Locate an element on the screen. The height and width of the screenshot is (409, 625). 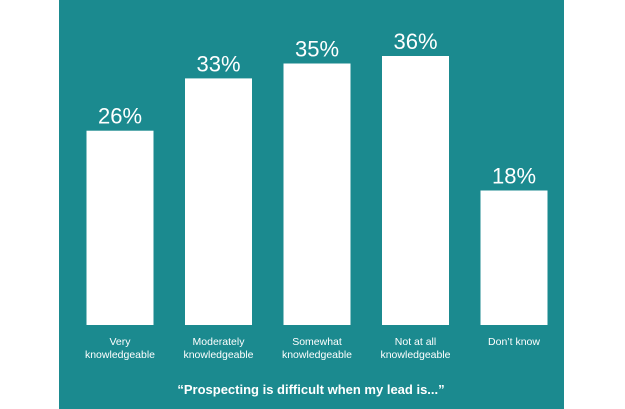
category-label-0: Very knowledgeable is located at coordinates (120, 348).